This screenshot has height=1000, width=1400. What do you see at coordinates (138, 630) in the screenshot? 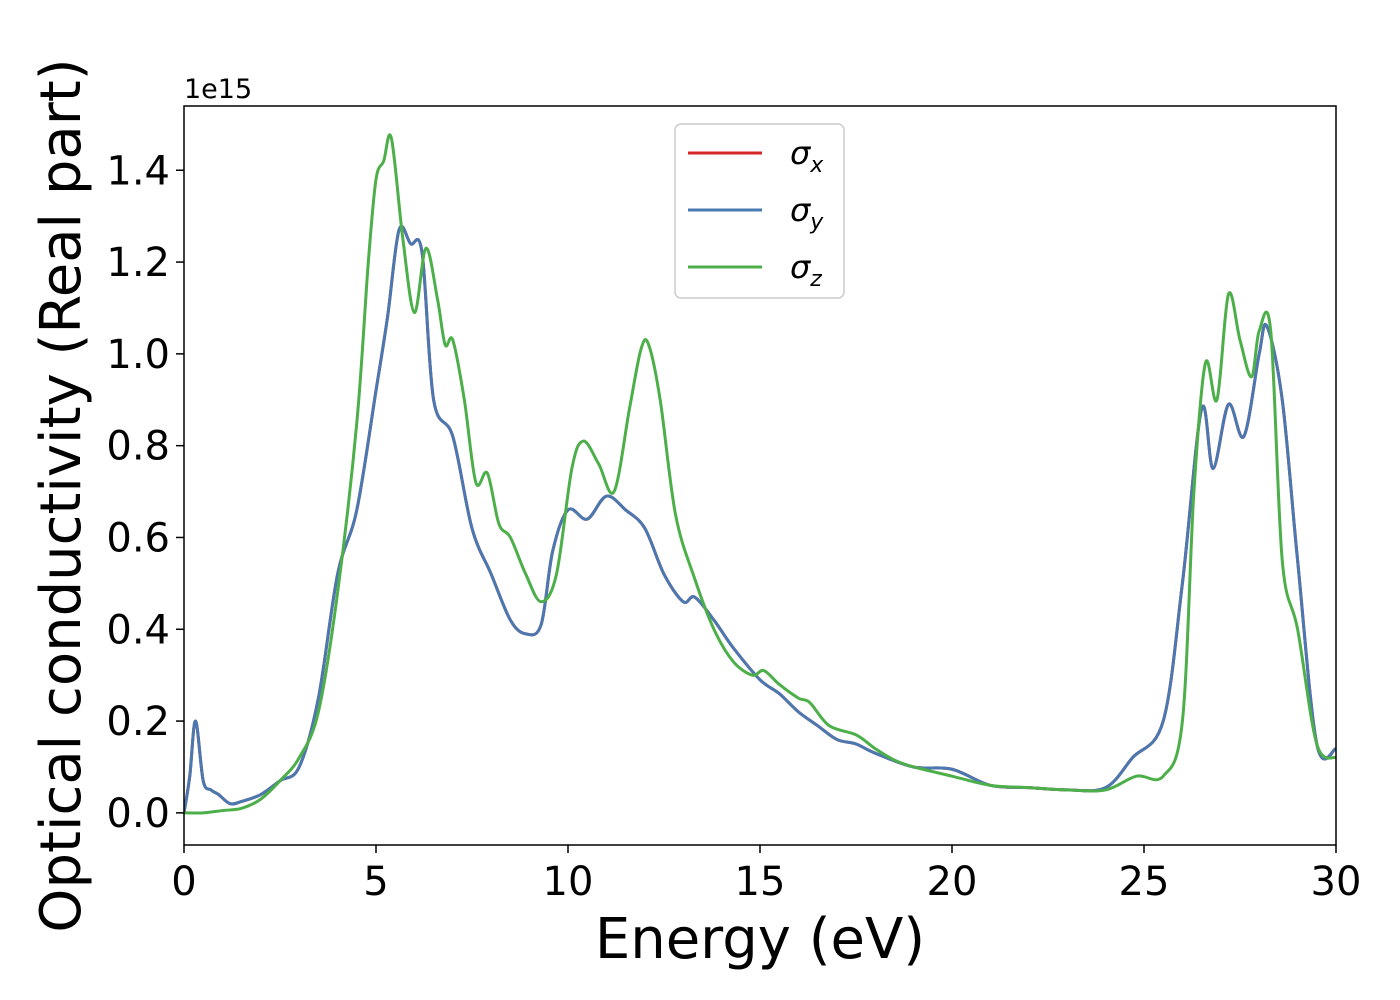
I see `y-tick-label: 0.4` at bounding box center [138, 630].